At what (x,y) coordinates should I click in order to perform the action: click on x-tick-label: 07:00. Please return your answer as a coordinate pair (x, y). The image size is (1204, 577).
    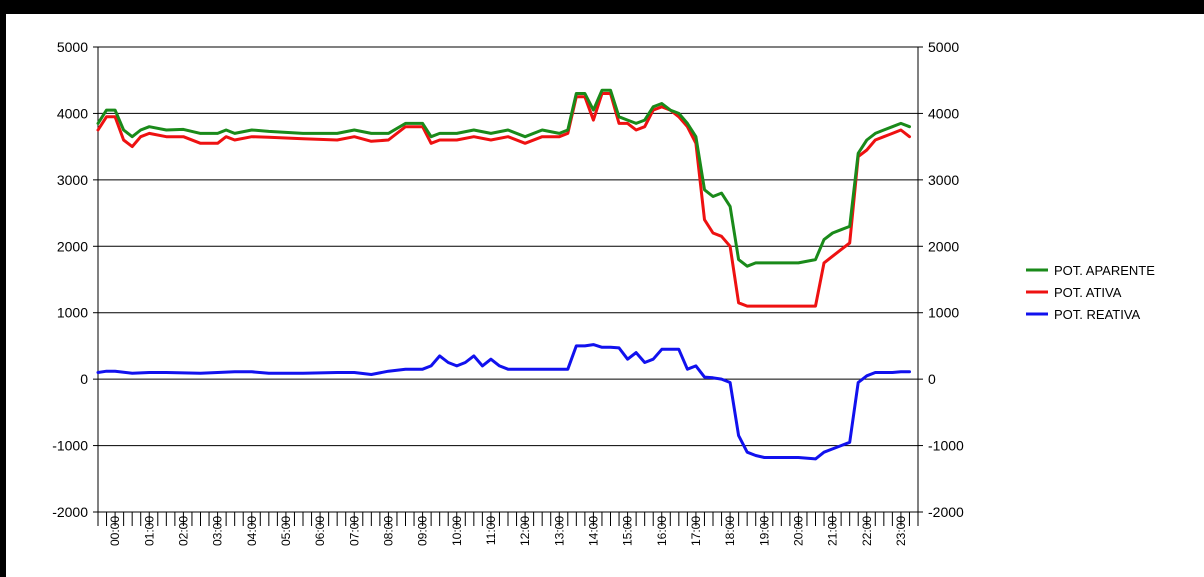
    Looking at the image, I should click on (354, 531).